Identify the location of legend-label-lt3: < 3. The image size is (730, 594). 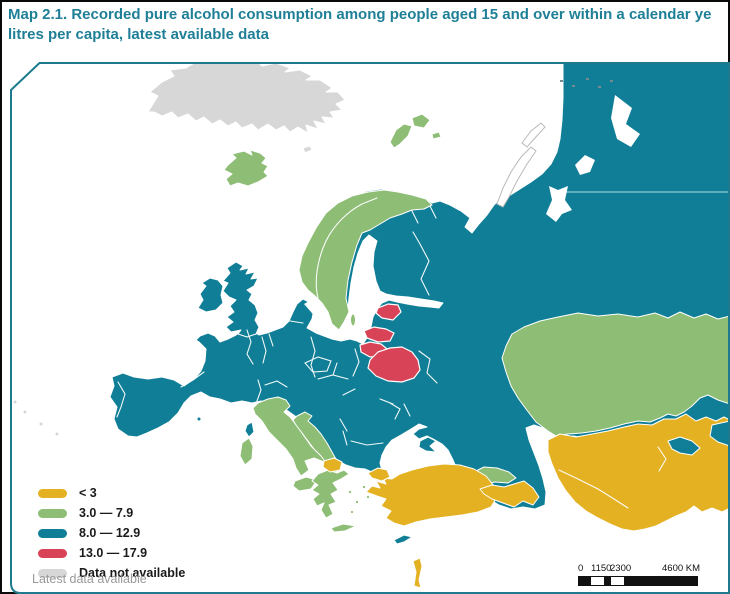
(88, 493).